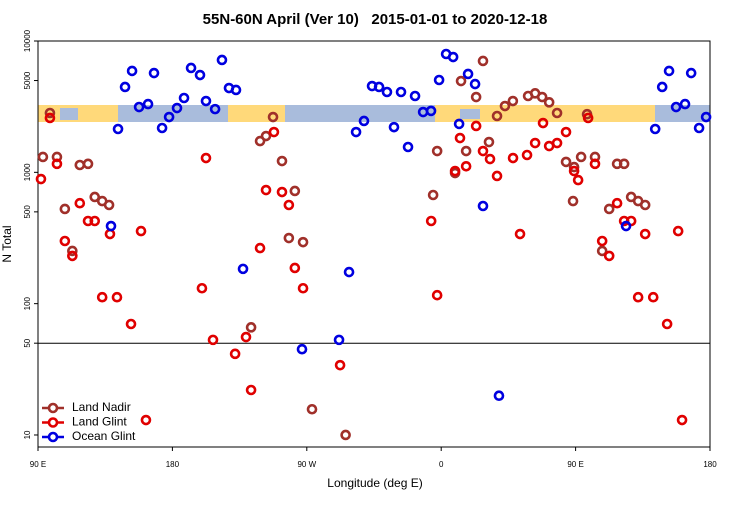 The image size is (750, 505). I want to click on x-axis-label: Longitude (deg E), so click(374, 483).